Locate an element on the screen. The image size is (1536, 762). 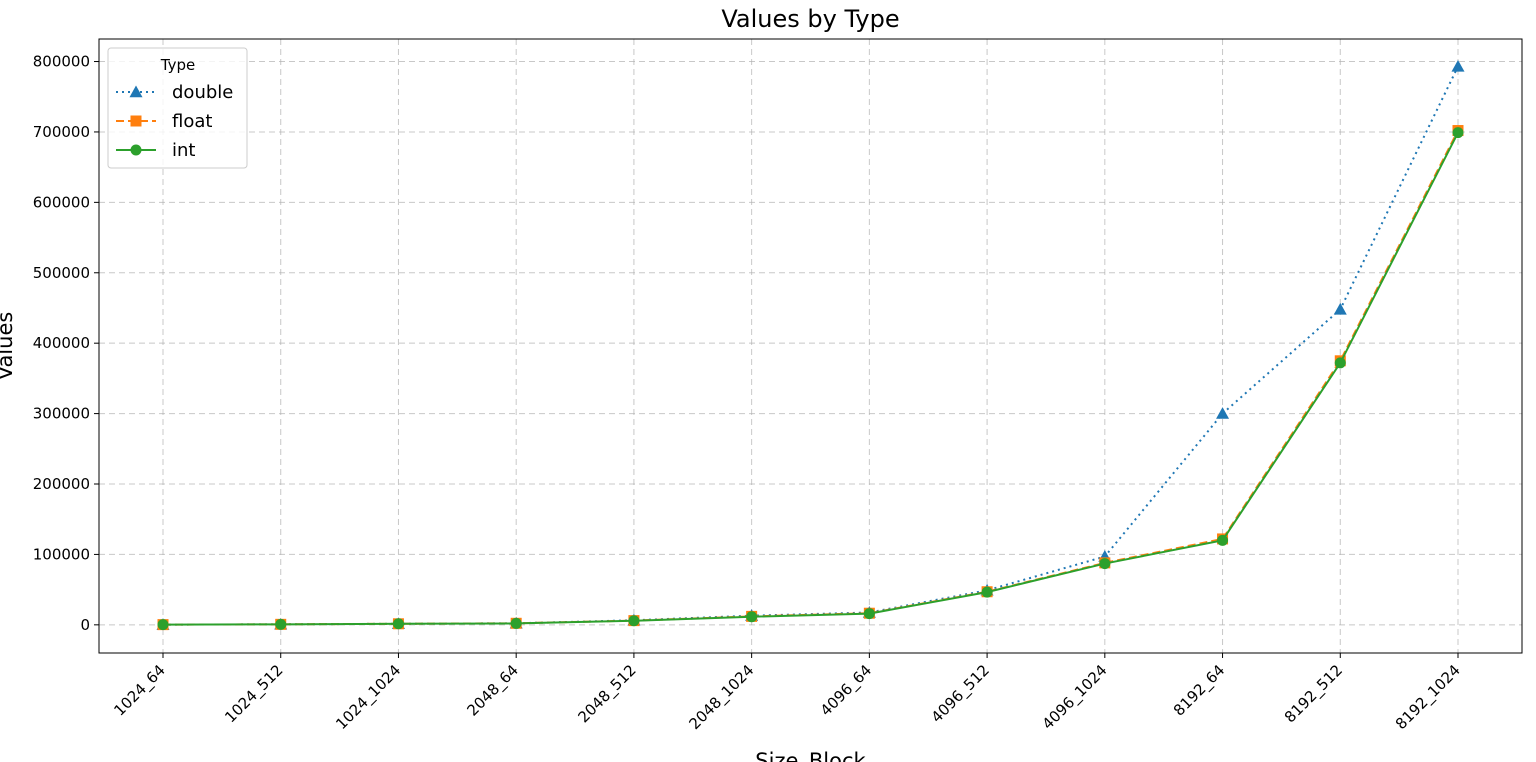
x-tick-label: 8192_512 is located at coordinates (1314, 694).